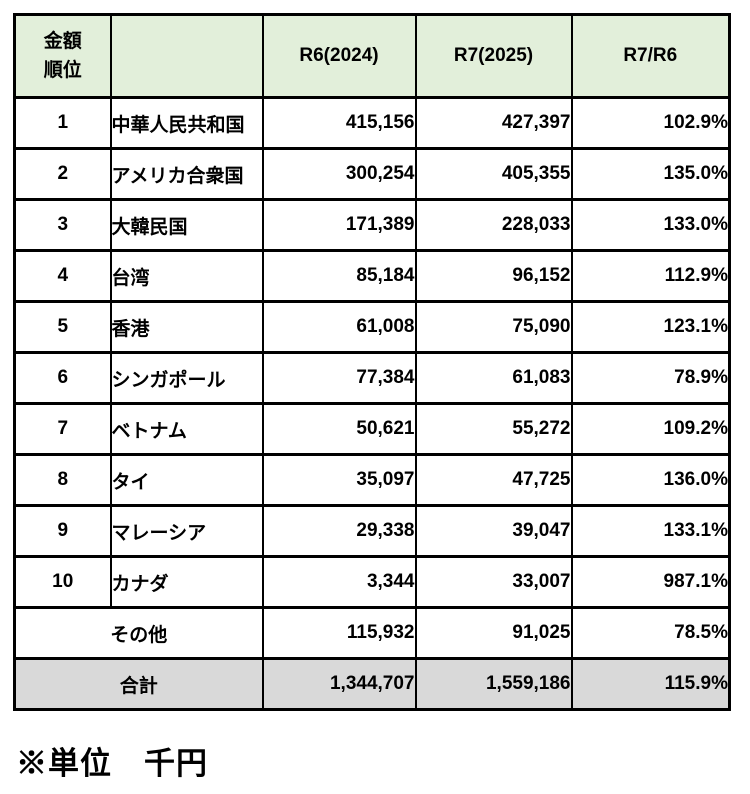 This screenshot has height=794, width=750. What do you see at coordinates (650, 582) in the screenshot?
I see `ratio-cell: 987.1%` at bounding box center [650, 582].